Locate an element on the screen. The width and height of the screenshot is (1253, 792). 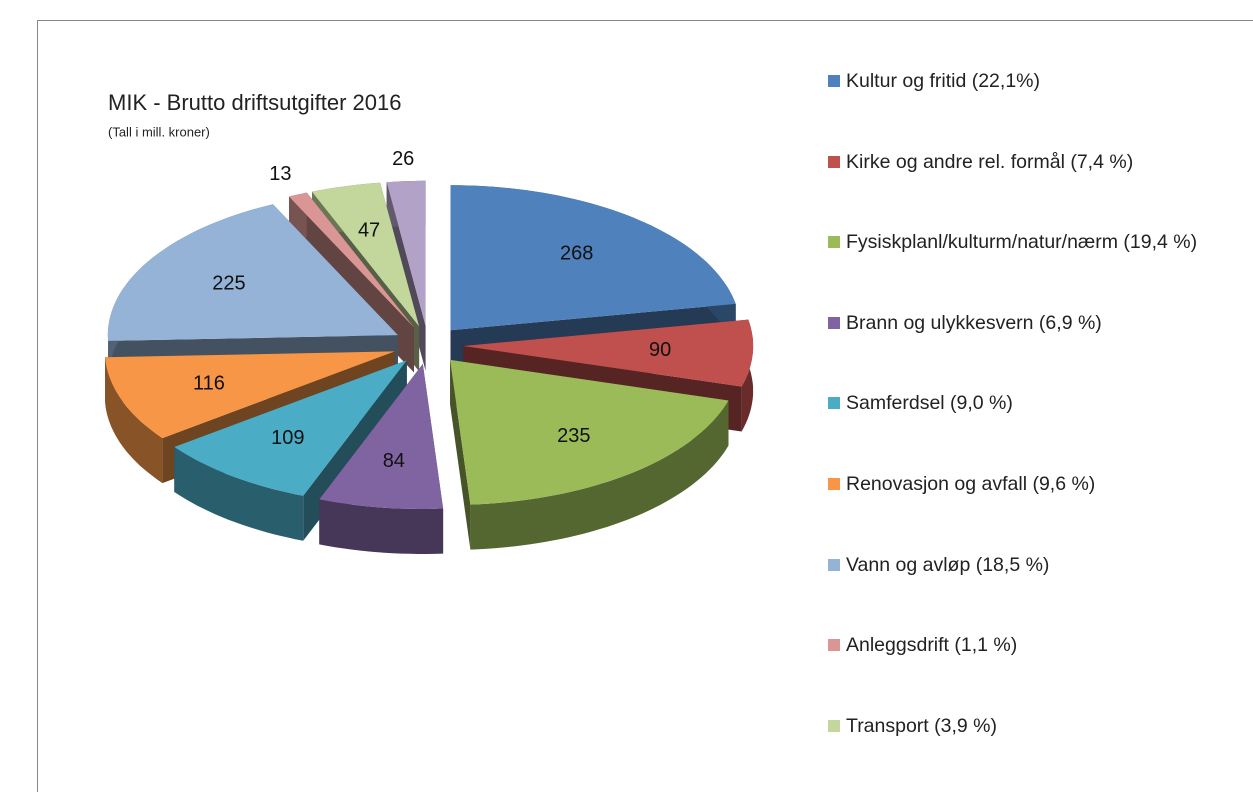
legend-label: Kultur og fritid (22,1%) is located at coordinates (943, 81).